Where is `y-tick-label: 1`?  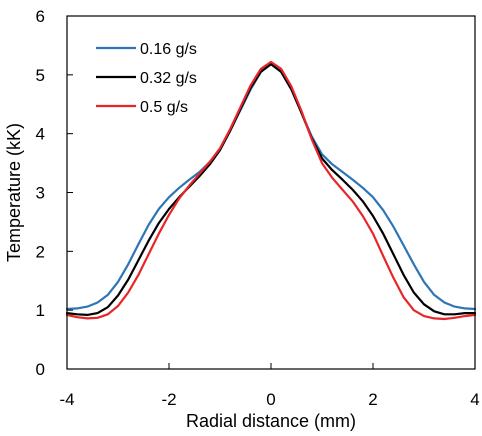
y-tick-label: 1 is located at coordinates (40, 310).